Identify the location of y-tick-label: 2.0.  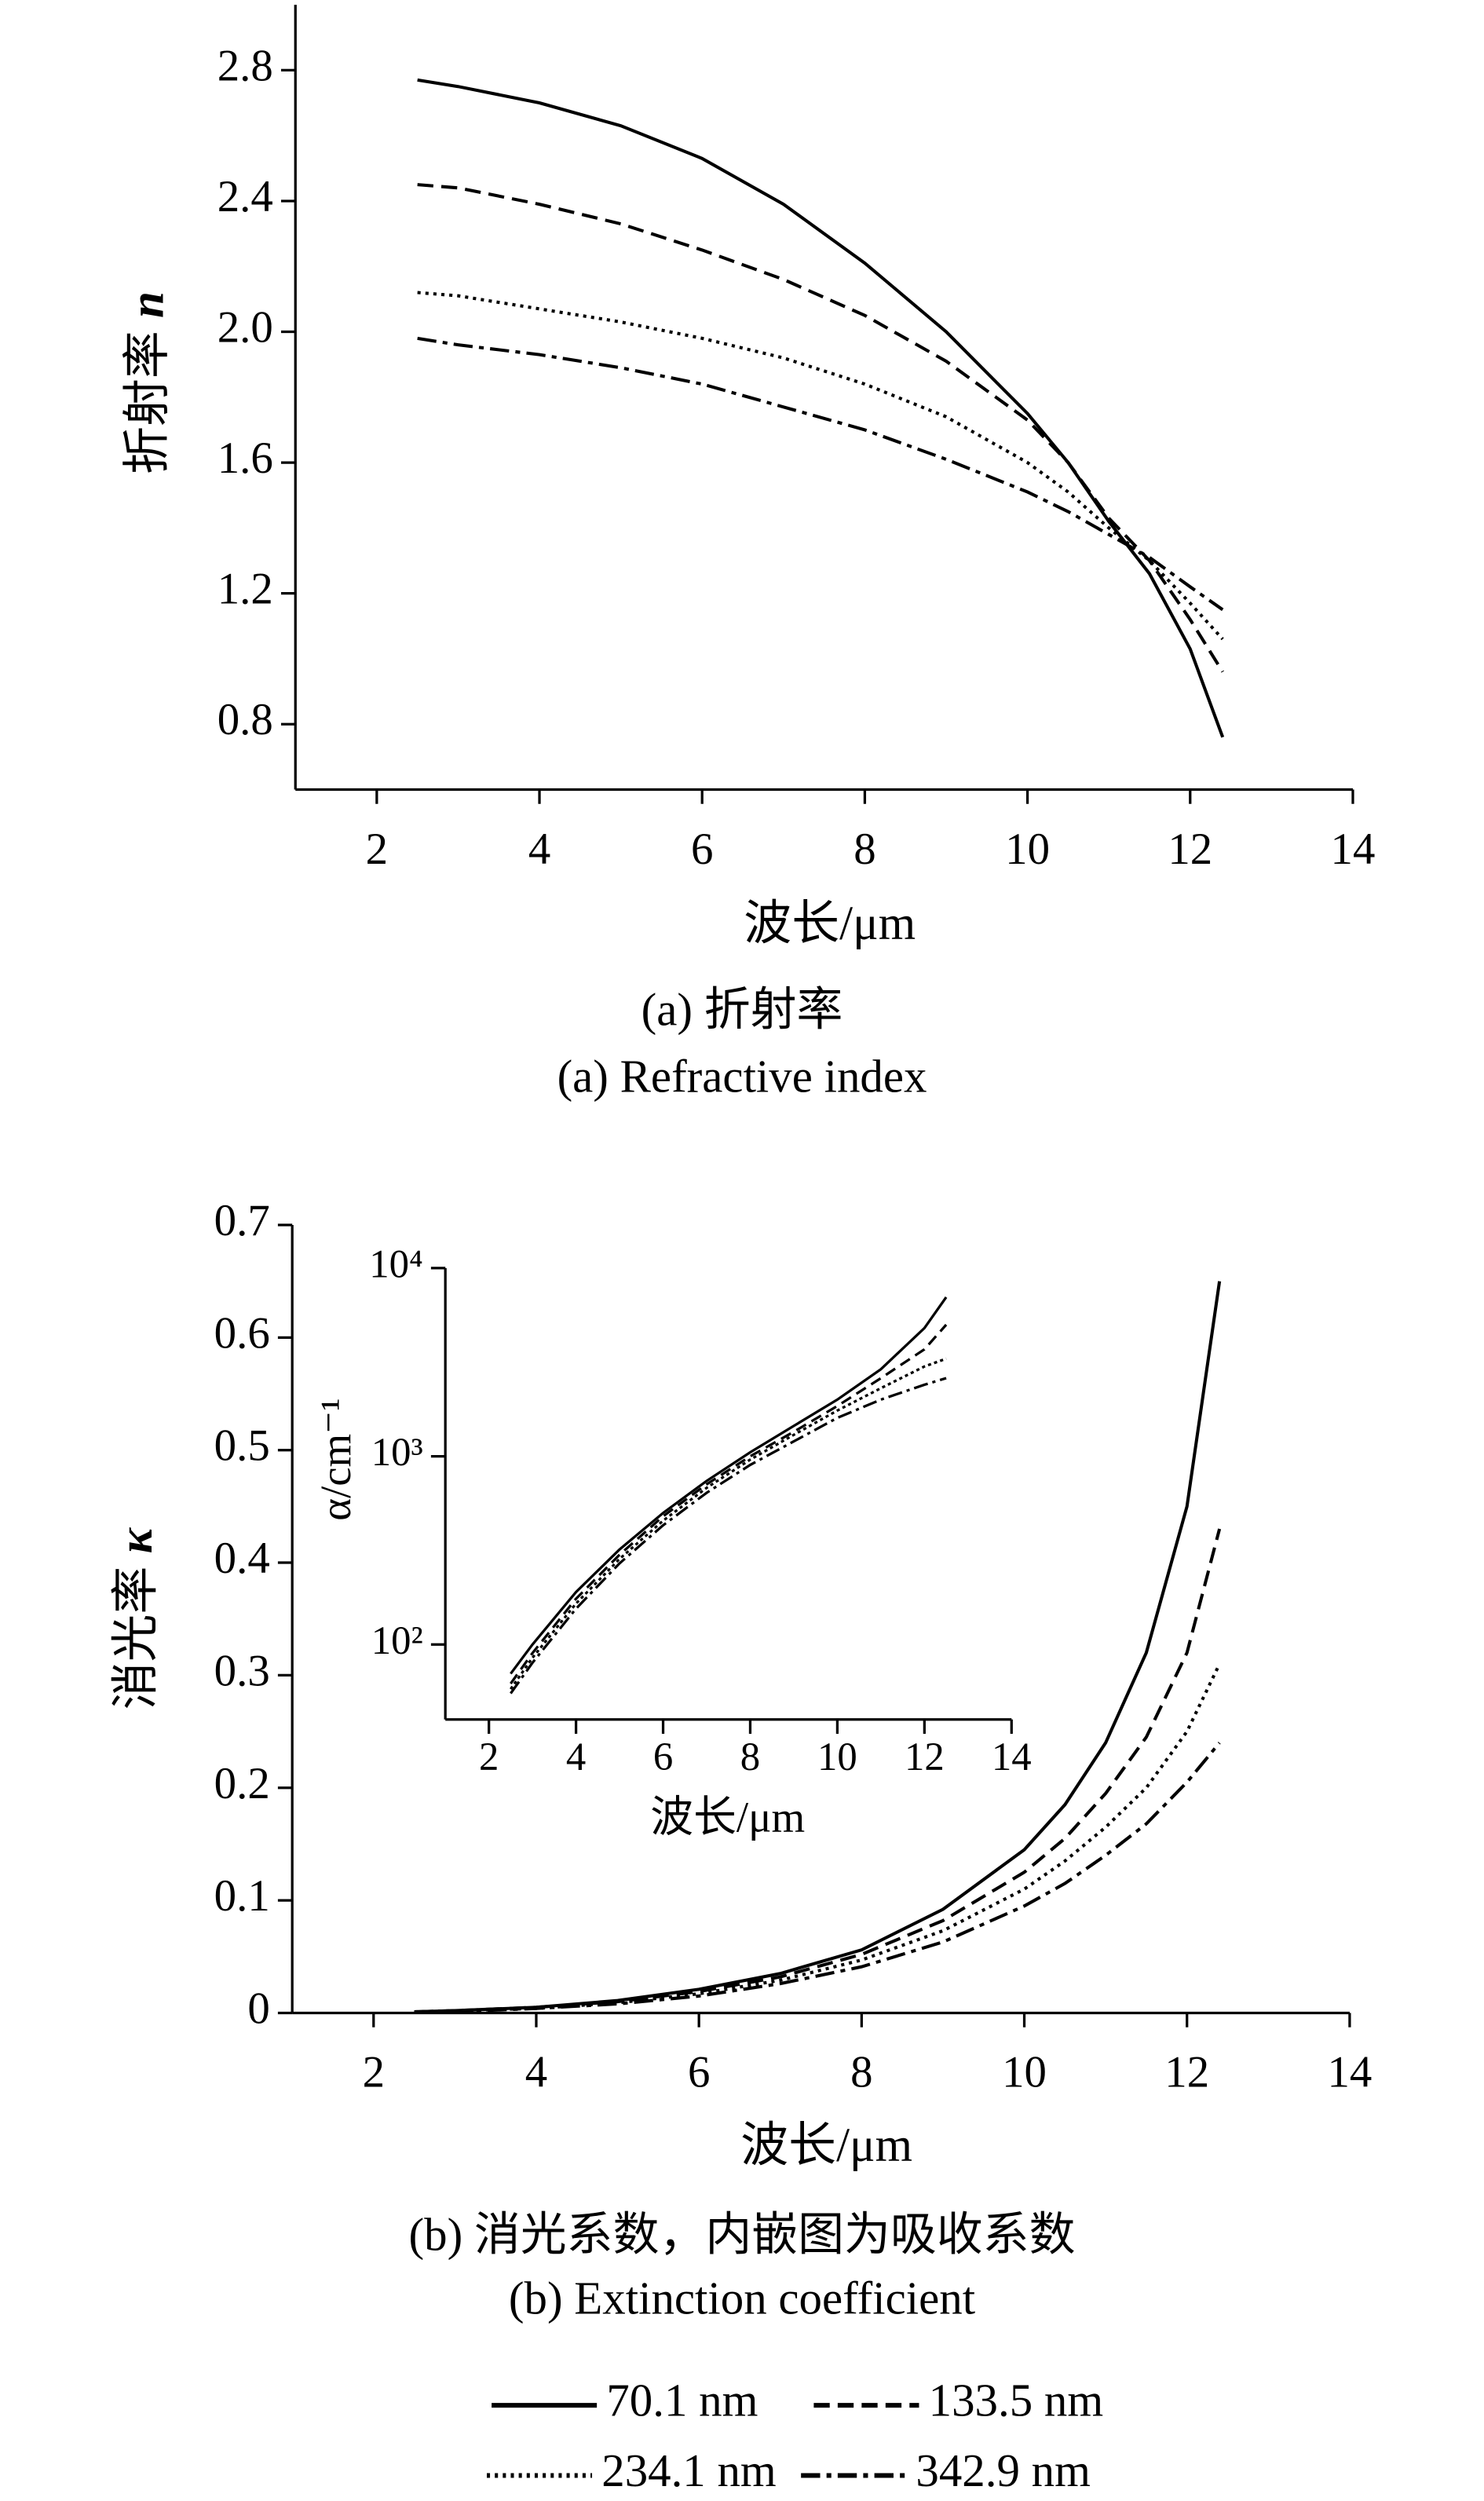
(245, 328).